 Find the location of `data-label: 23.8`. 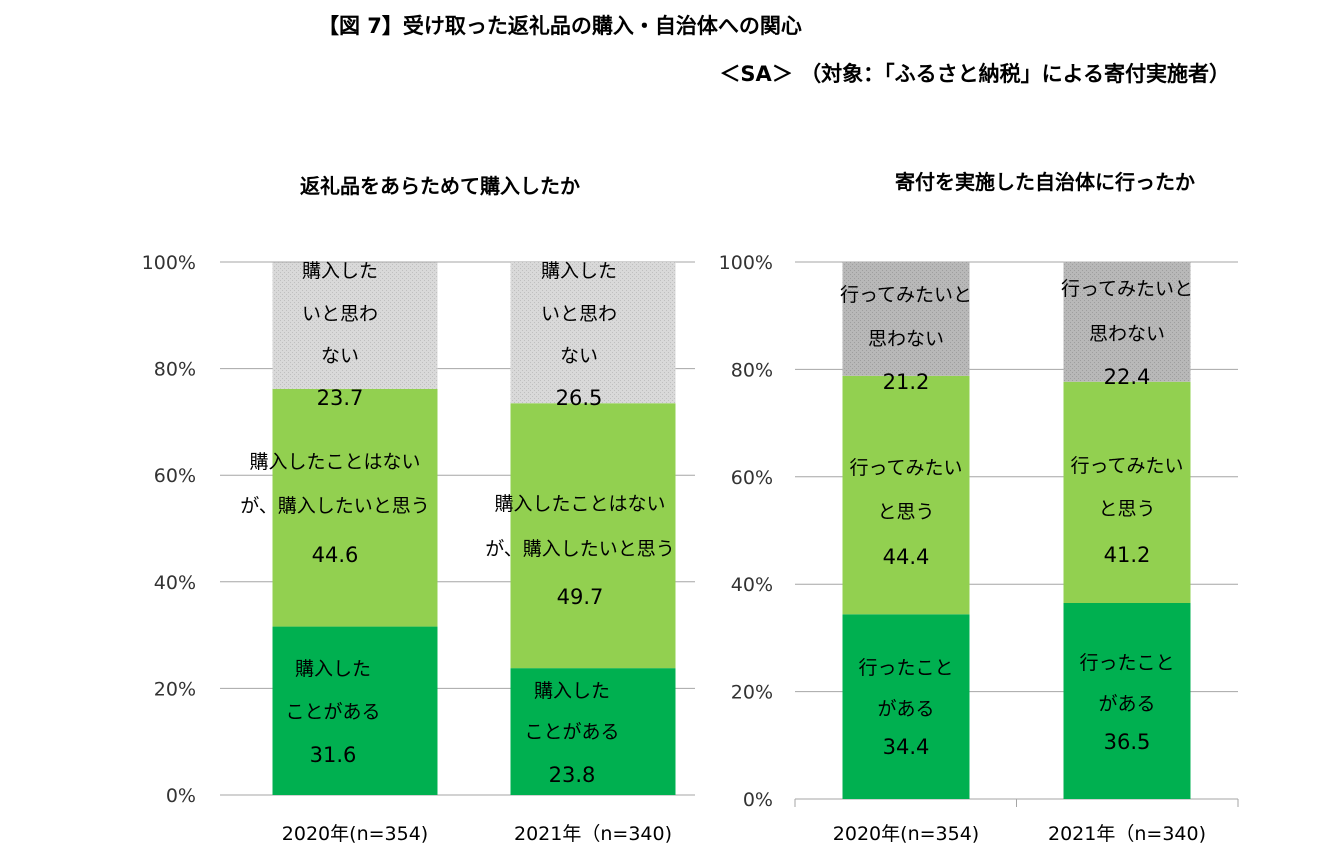

data-label: 23.8 is located at coordinates (572, 775).